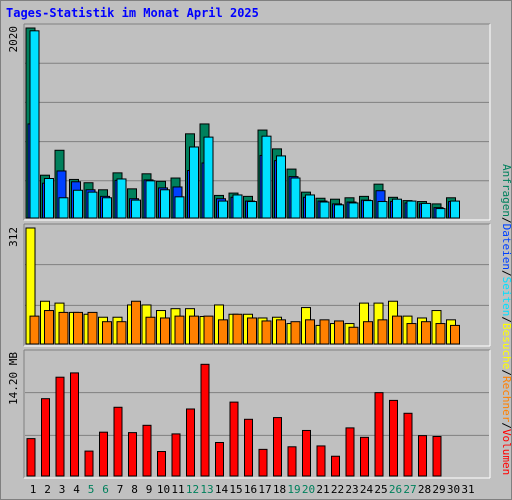 Image resolution: width=512 pixels, height=500 pixels. What do you see at coordinates (337, 489) in the screenshot?
I see `day-label: 22` at bounding box center [337, 489].